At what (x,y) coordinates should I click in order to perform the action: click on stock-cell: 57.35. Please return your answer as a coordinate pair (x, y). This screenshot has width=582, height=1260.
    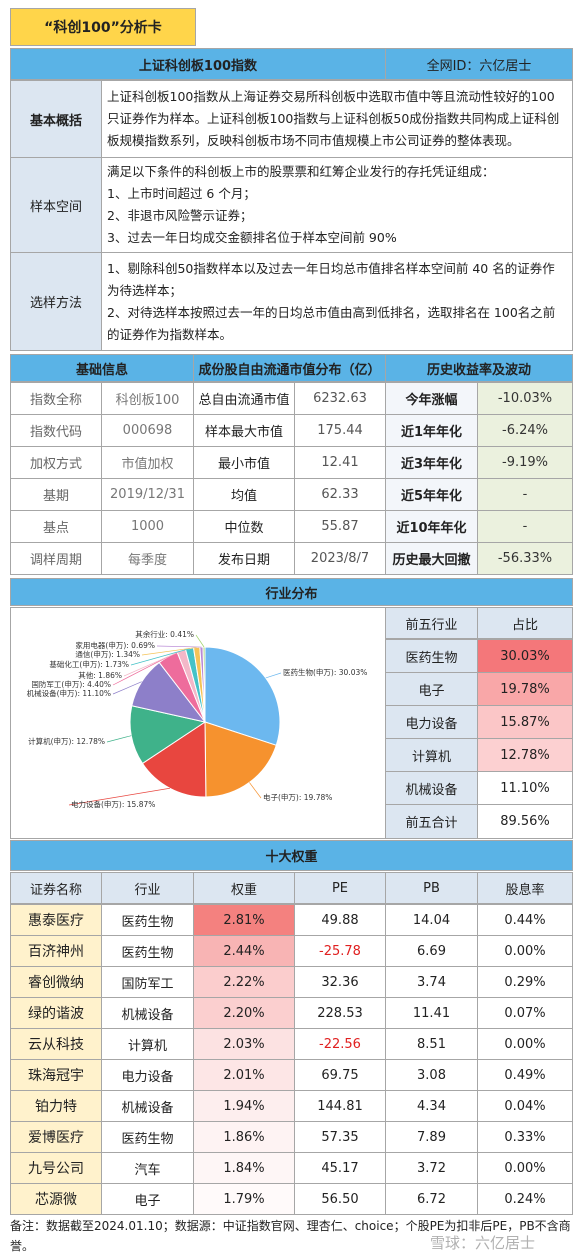
    Looking at the image, I should click on (340, 1137).